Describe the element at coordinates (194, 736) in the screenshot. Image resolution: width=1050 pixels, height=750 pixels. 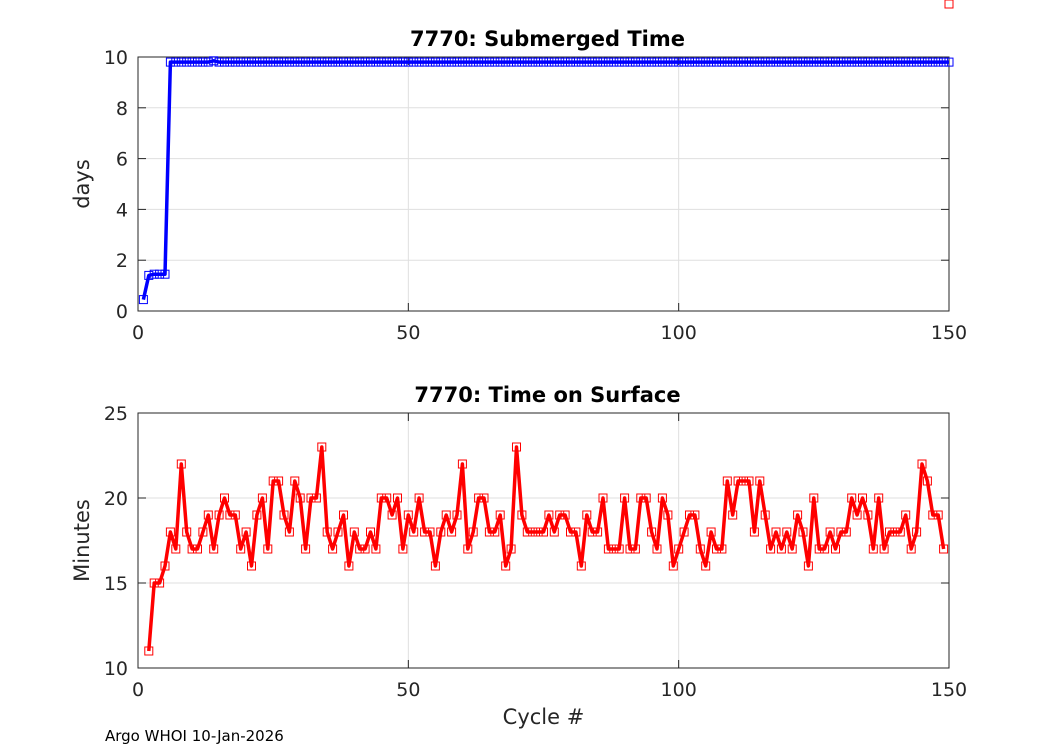
I see `footer-credit: Argo WHOI 10-Jan-2026` at that location.